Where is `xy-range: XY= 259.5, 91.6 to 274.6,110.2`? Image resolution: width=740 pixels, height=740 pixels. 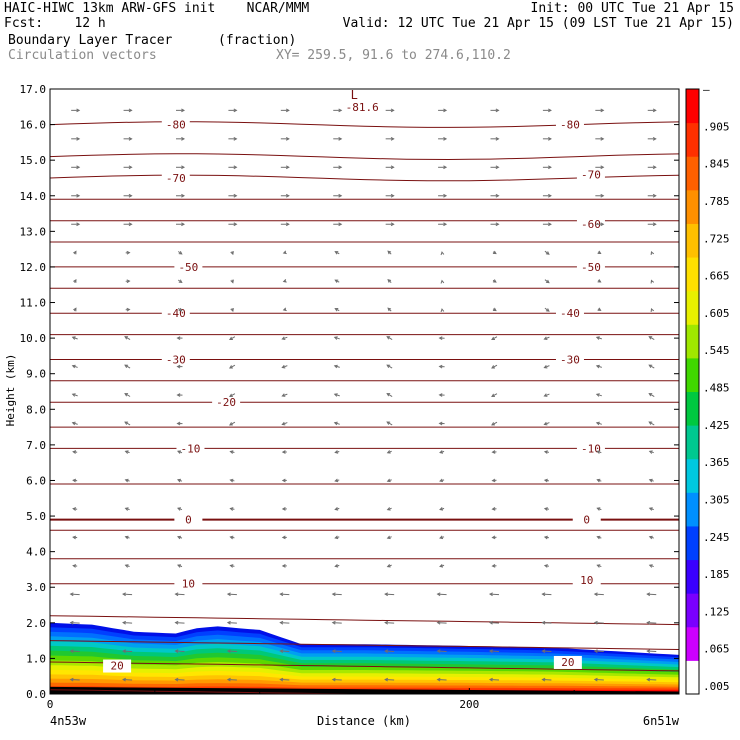
xy-range: XY= 259.5, 91.6 to 274.6,110.2 is located at coordinates (393, 55).